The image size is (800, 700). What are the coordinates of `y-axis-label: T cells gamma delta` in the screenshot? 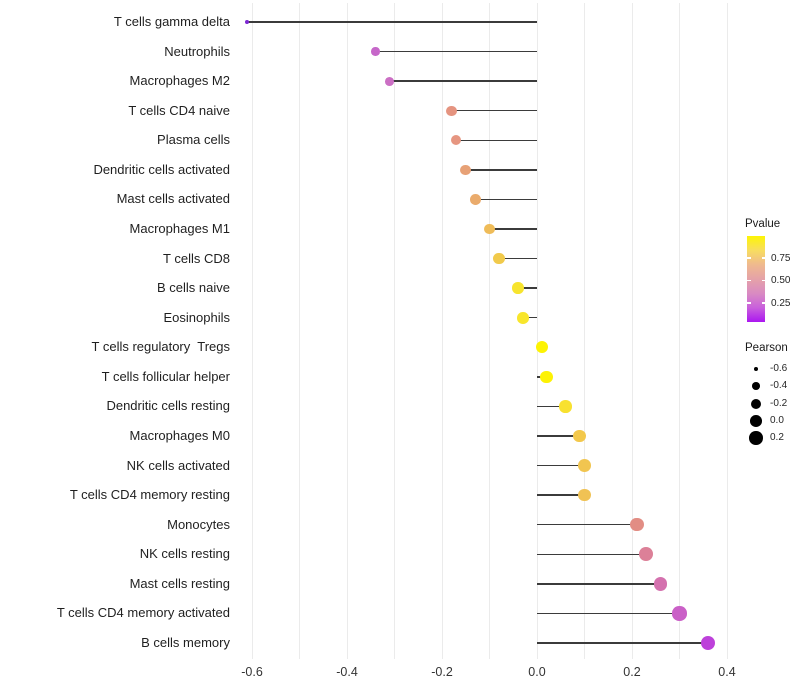 It's located at (171, 21).